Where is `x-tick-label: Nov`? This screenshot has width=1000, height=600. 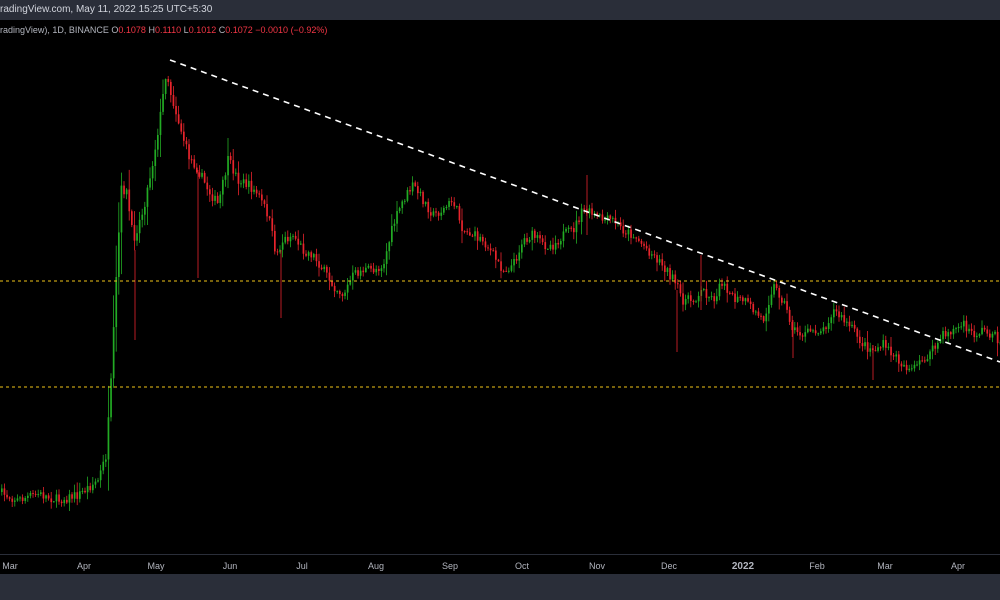
x-tick-label: Nov is located at coordinates (597, 566).